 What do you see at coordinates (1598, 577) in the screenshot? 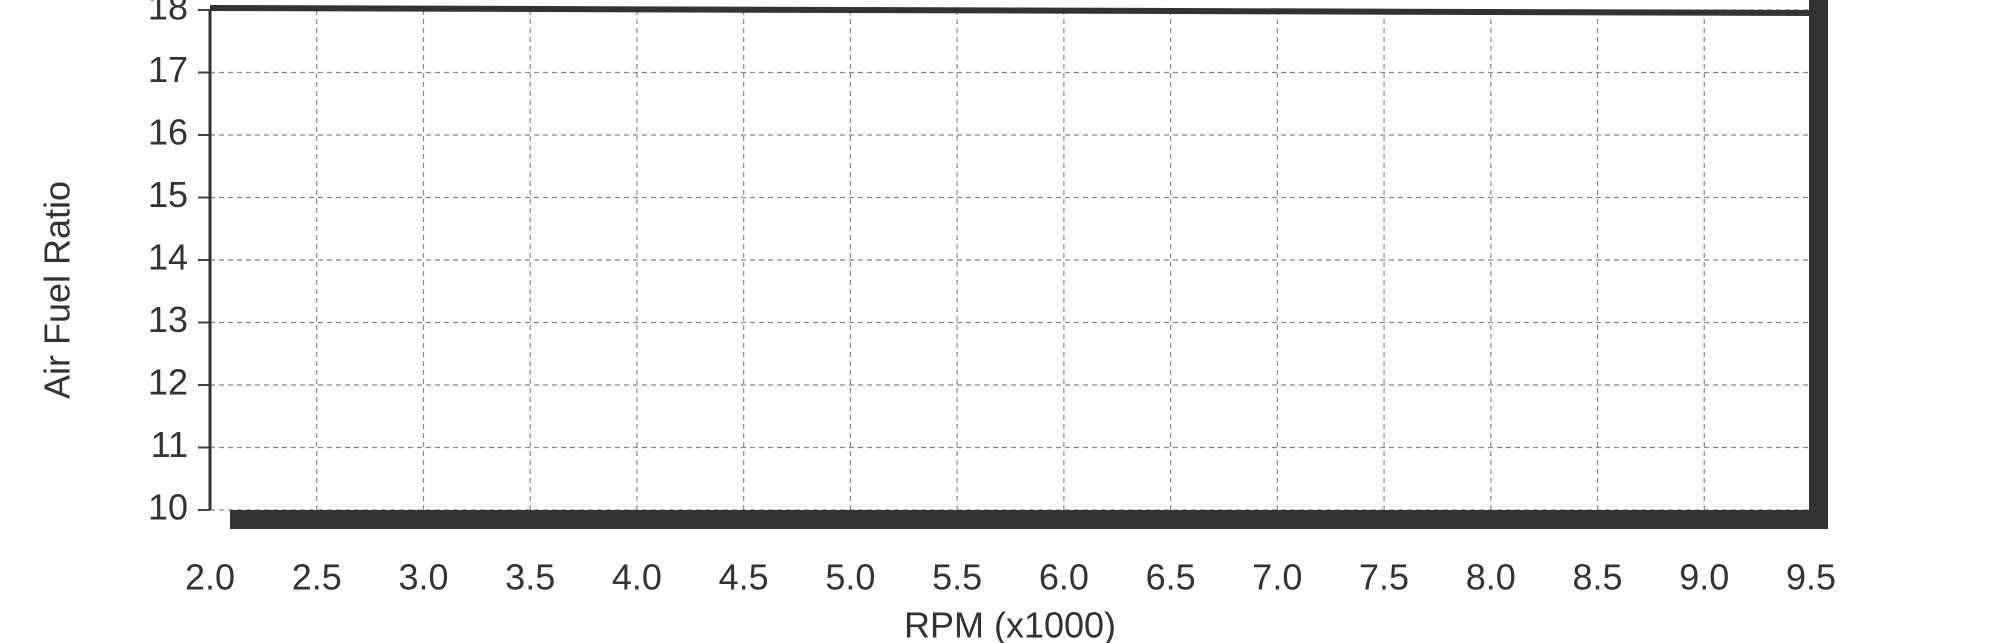
I see `x-tick-label: 8.5` at bounding box center [1598, 577].